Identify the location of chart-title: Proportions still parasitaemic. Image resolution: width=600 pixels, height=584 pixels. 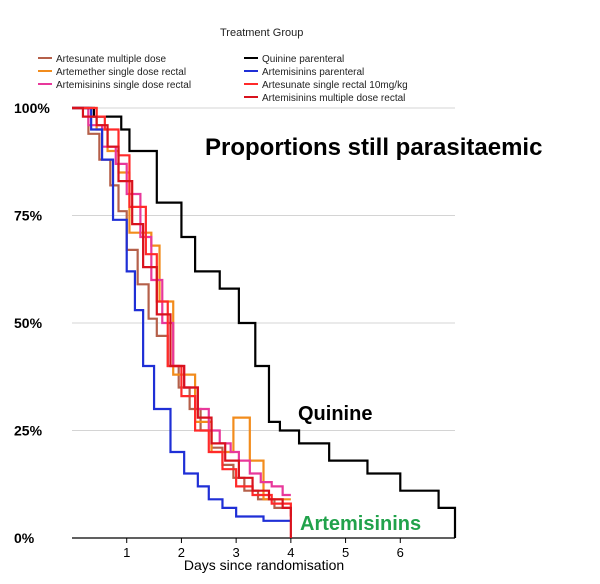
(373, 147).